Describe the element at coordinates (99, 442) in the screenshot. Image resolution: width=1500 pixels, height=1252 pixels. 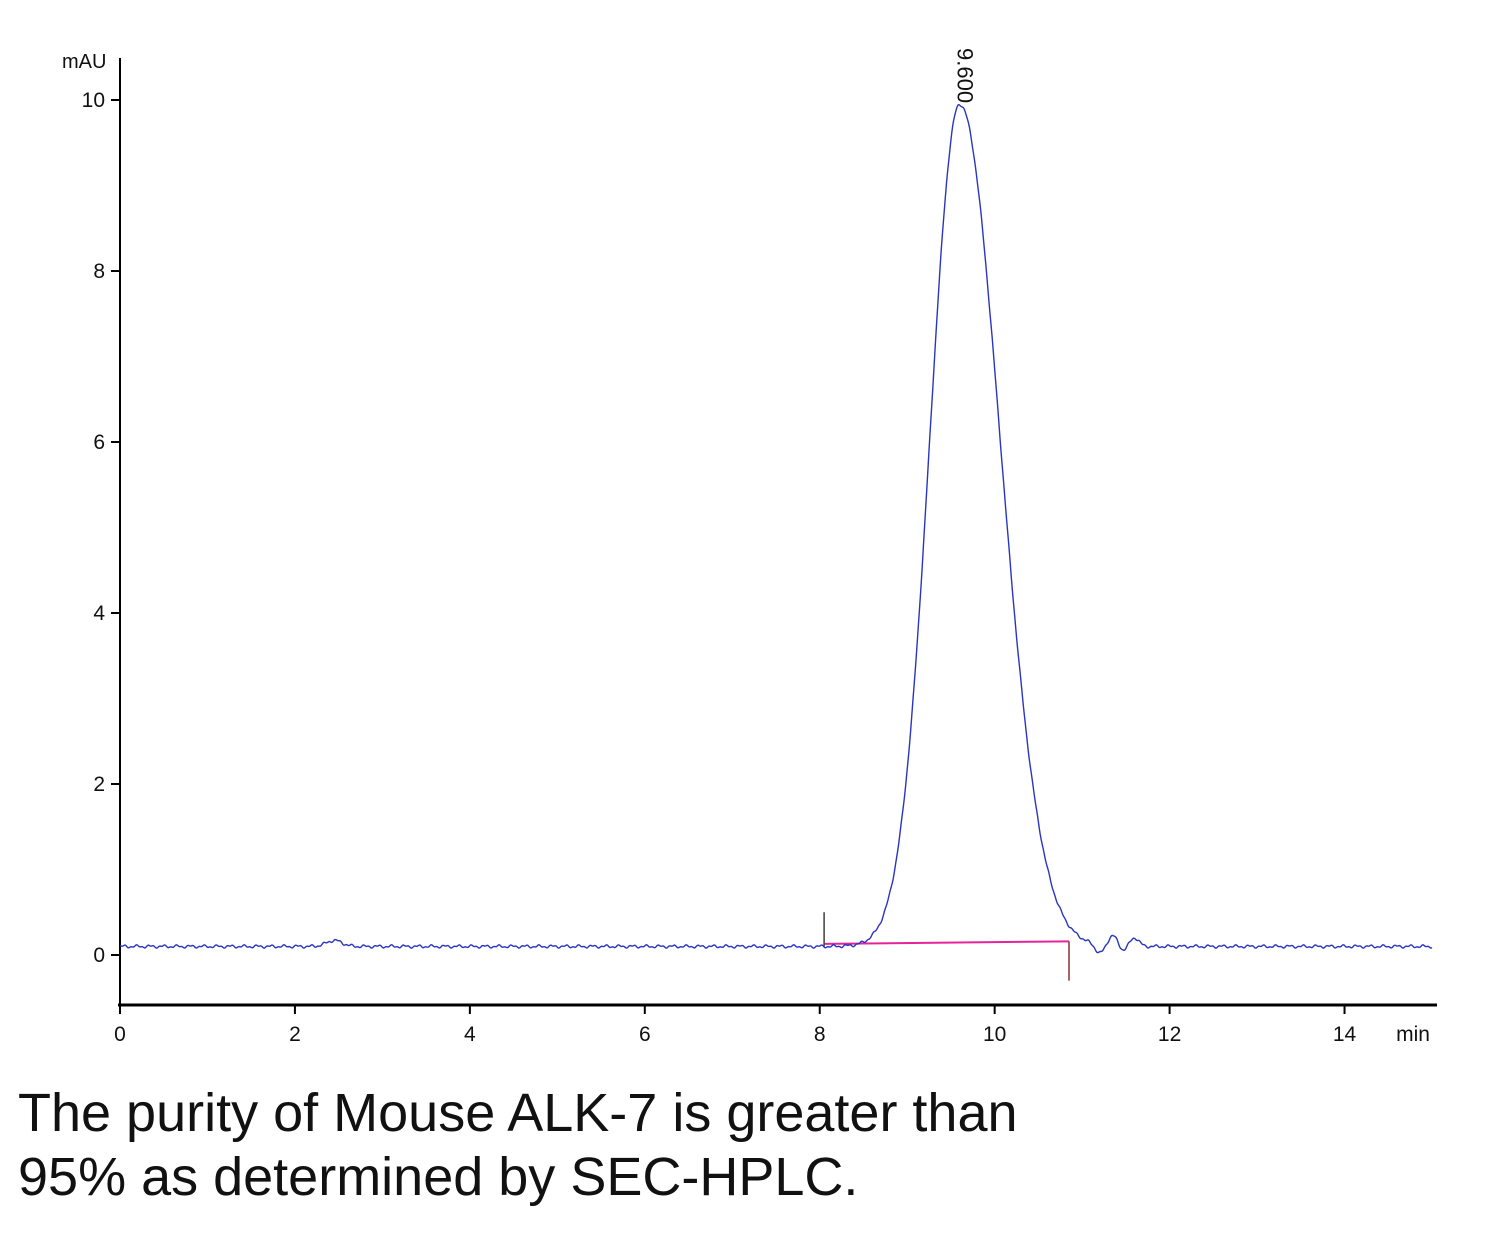
I see `y-tick-label: 6` at that location.